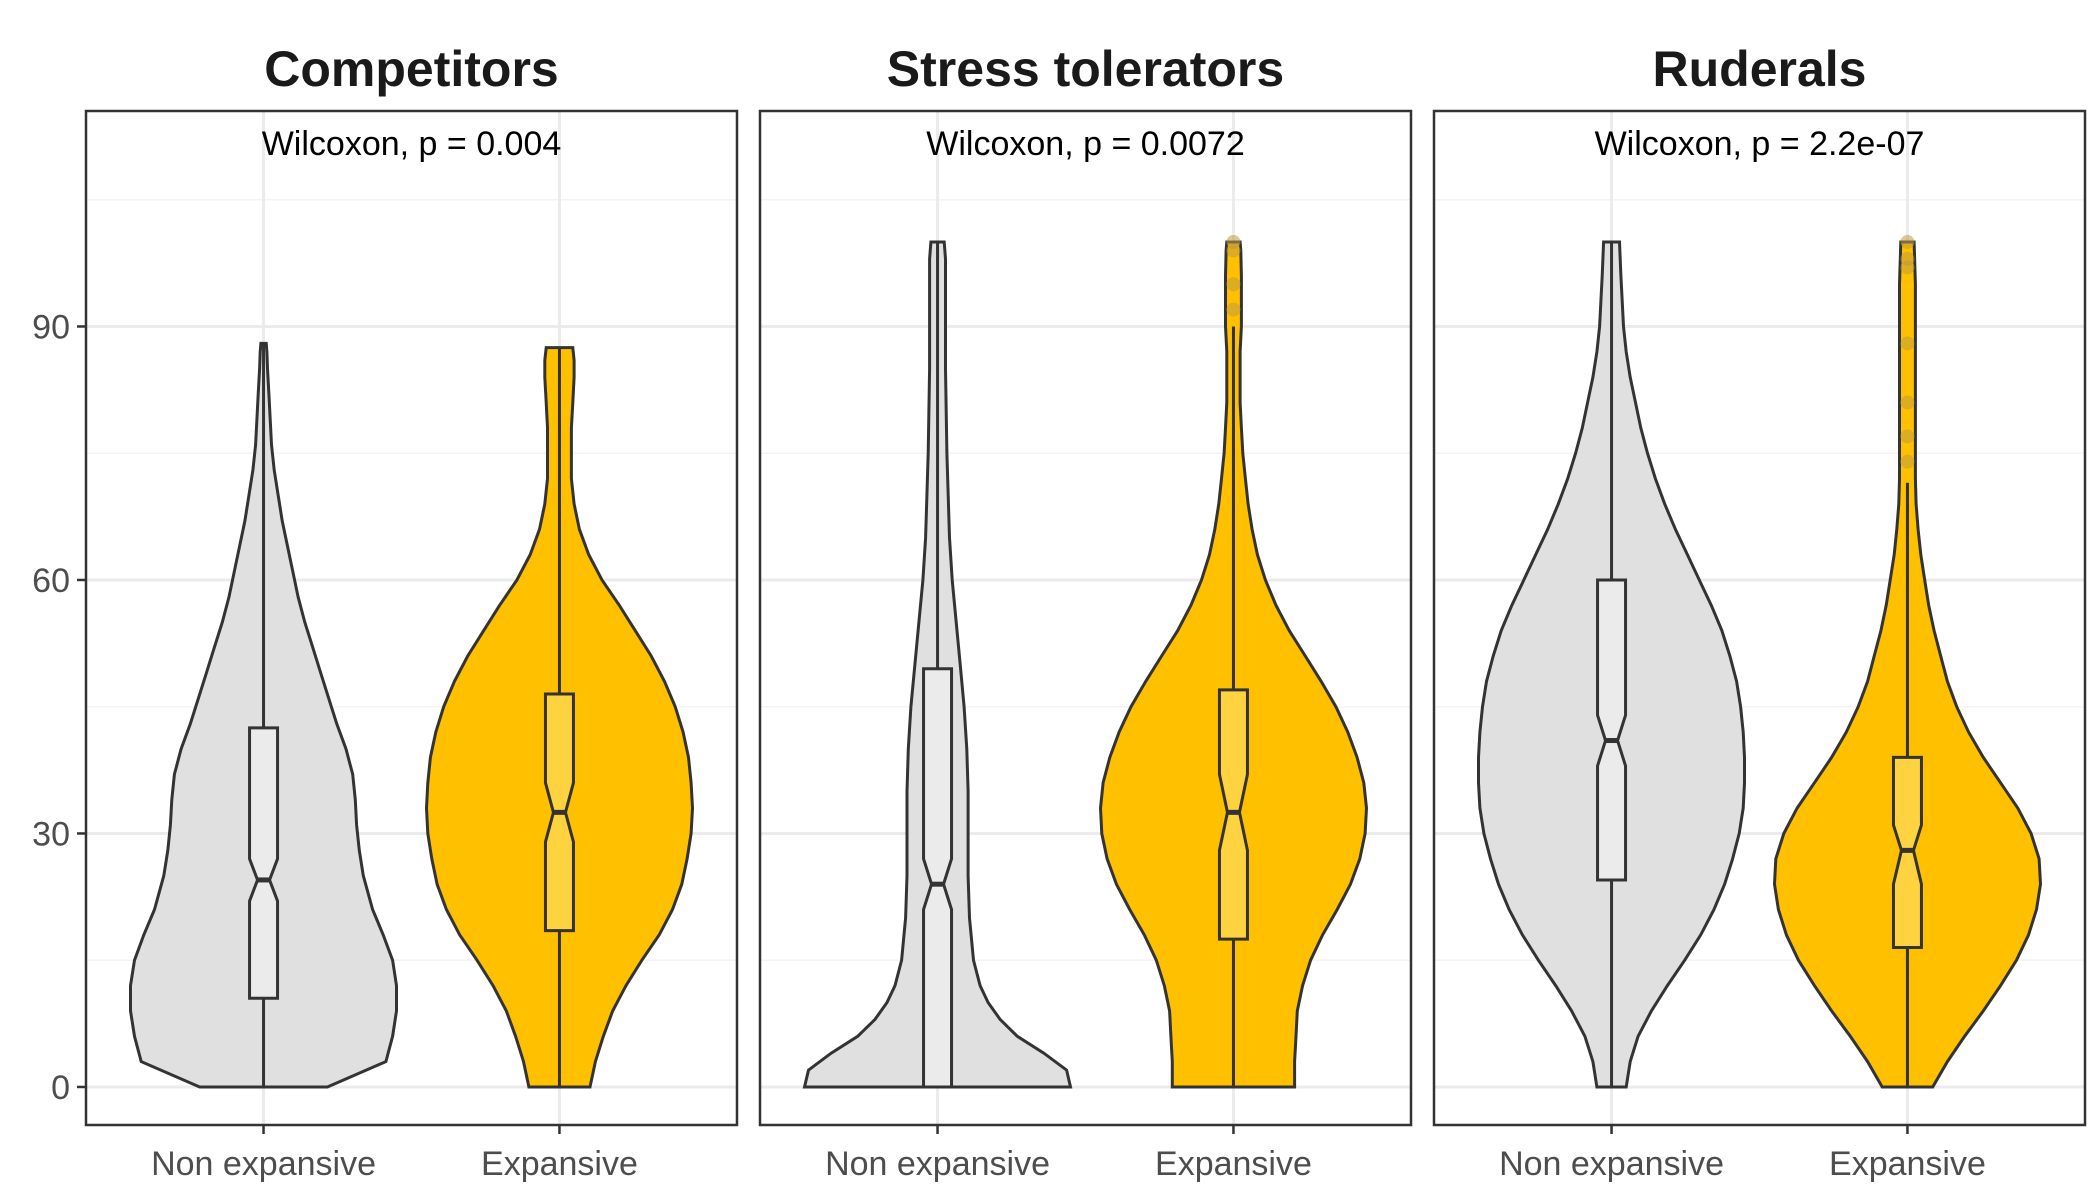 This screenshot has height=1200, width=2100. What do you see at coordinates (51, 327) in the screenshot?
I see `y-tick-label: 90` at bounding box center [51, 327].